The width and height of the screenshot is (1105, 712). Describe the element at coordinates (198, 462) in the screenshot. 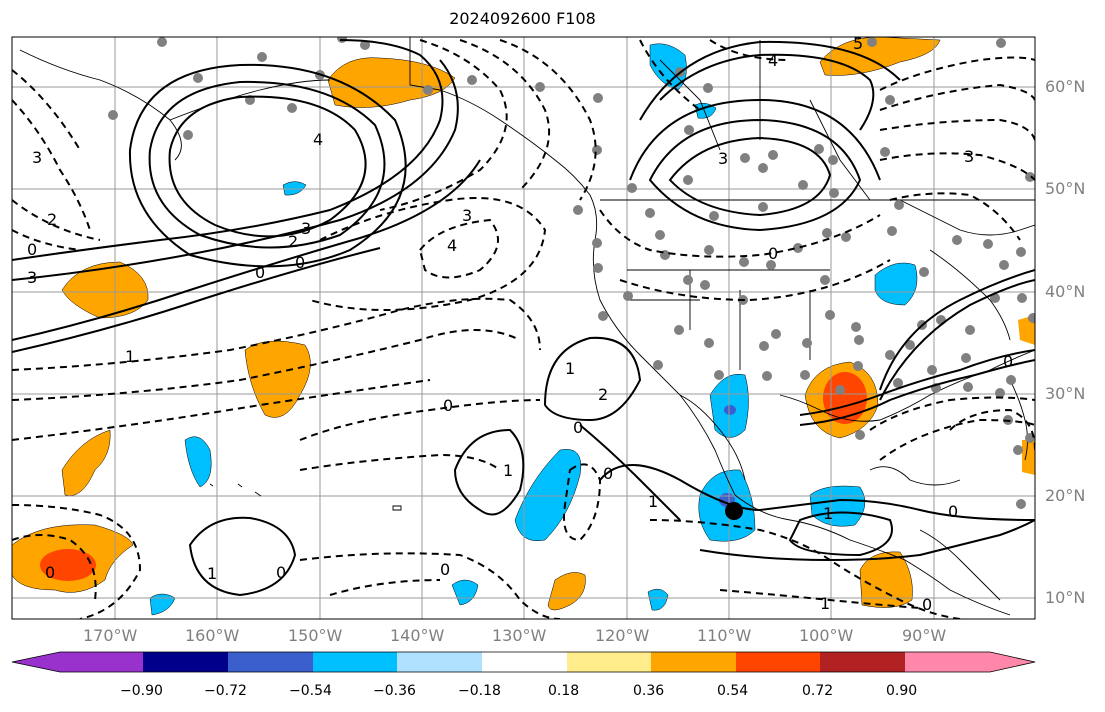

I see `blue-blob-pac2` at that location.